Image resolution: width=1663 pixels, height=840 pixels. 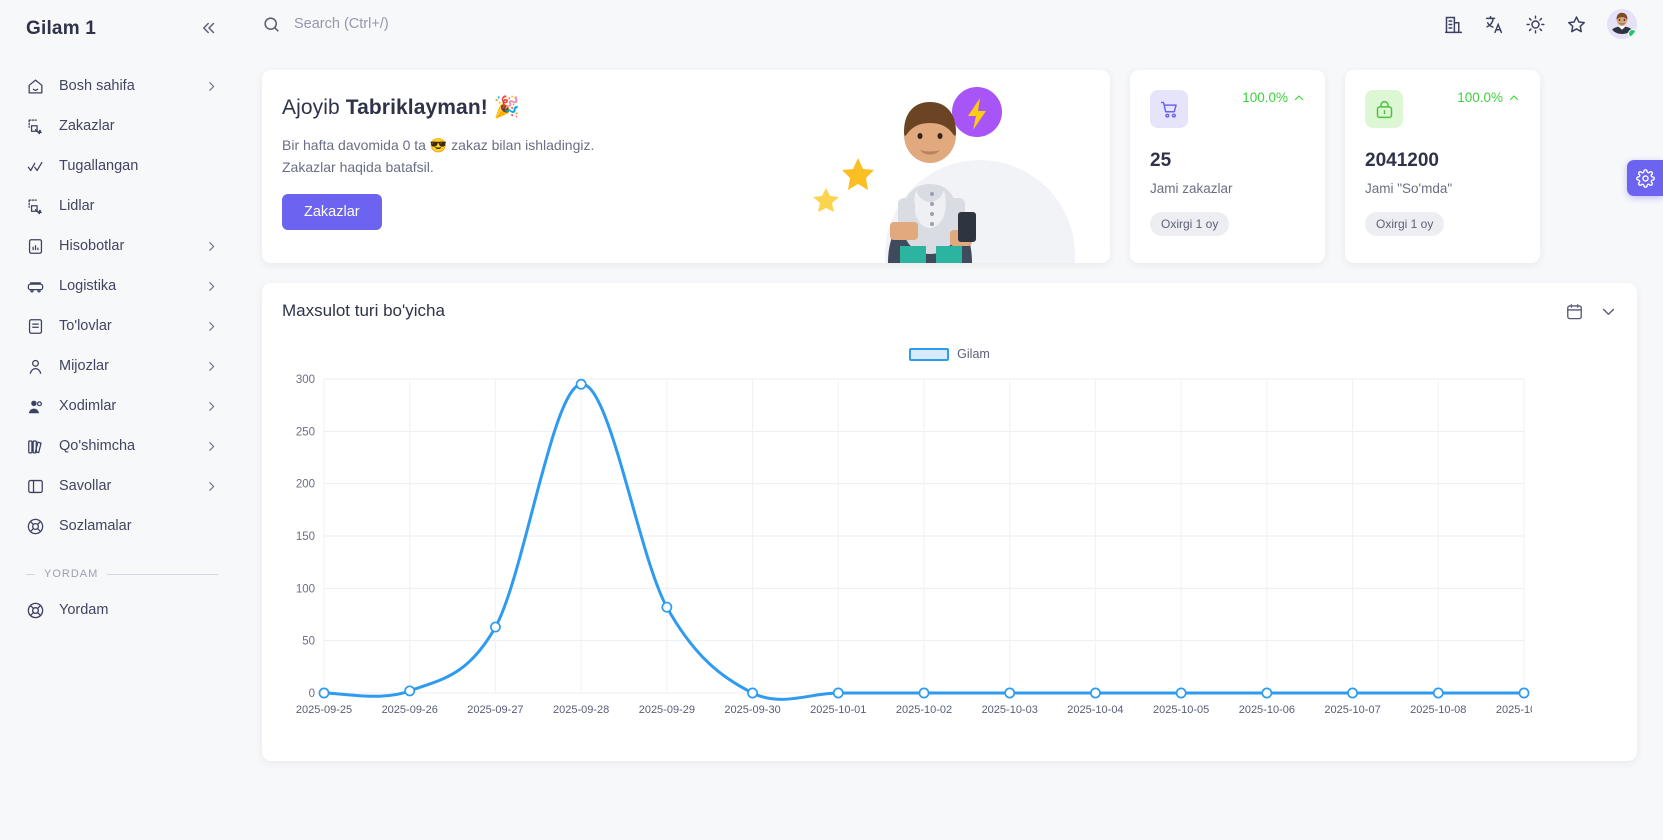 I want to click on svg-text: 2025-10-02, so click(x=924, y=710).